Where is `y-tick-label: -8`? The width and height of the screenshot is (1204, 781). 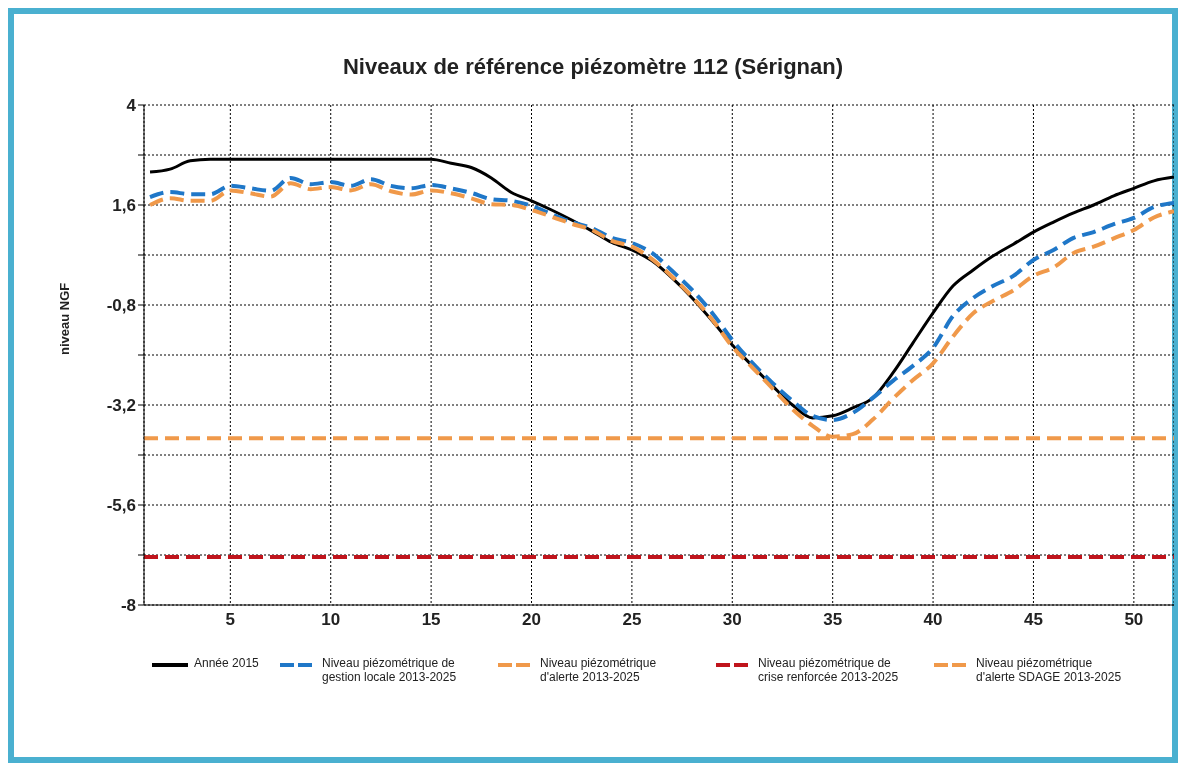
y-tick-label: -8 is located at coordinates (128, 606).